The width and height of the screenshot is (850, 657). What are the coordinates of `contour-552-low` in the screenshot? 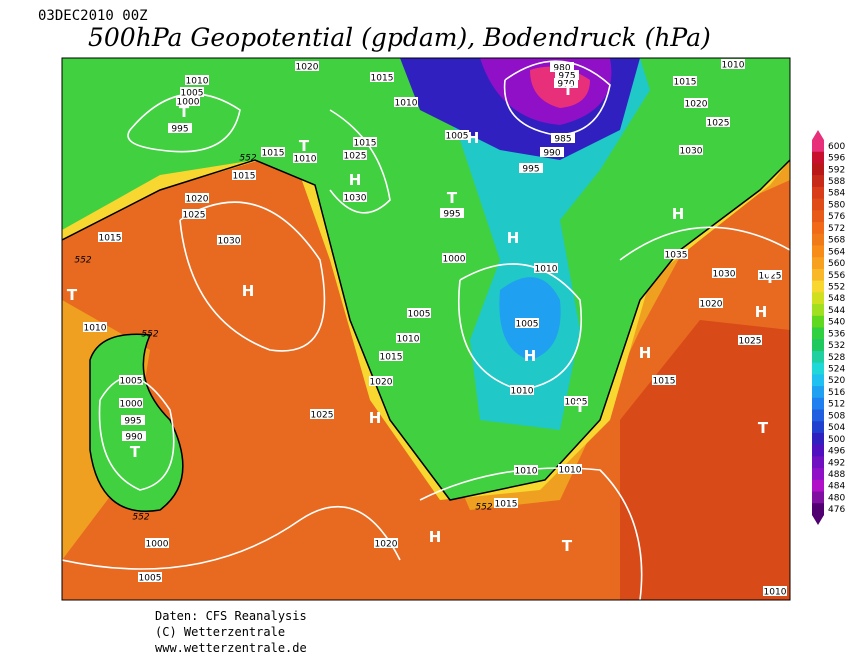 It's located at (136, 422).